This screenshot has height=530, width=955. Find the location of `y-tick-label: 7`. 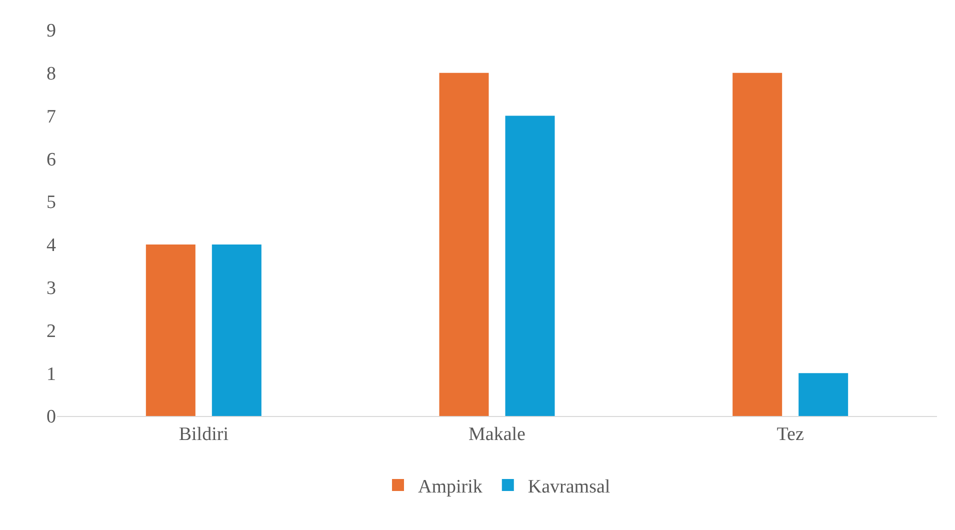

y-tick-label: 7 is located at coordinates (51, 117).